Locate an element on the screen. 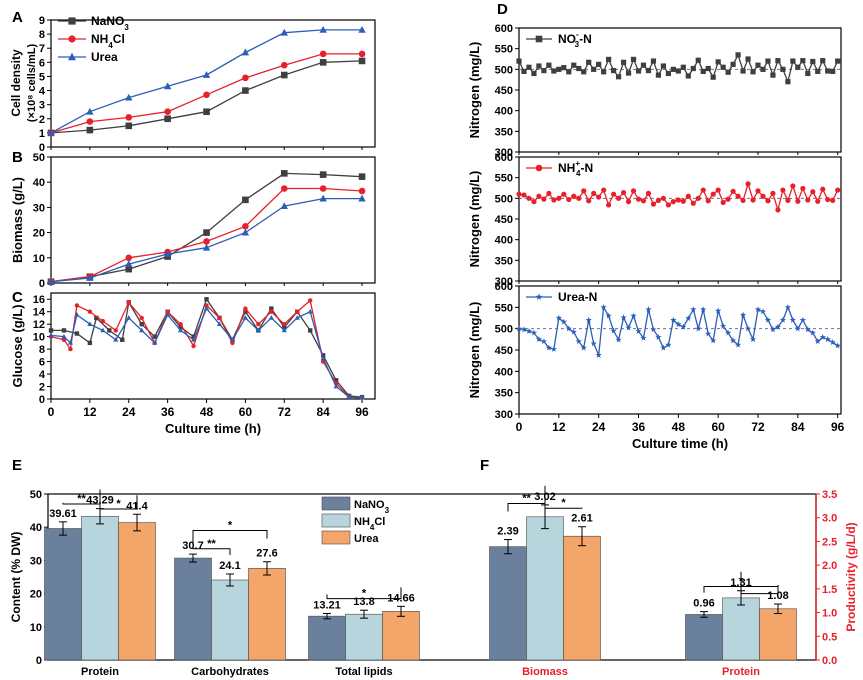  y2-tick-label: 1.0 is located at coordinates (829, 614).